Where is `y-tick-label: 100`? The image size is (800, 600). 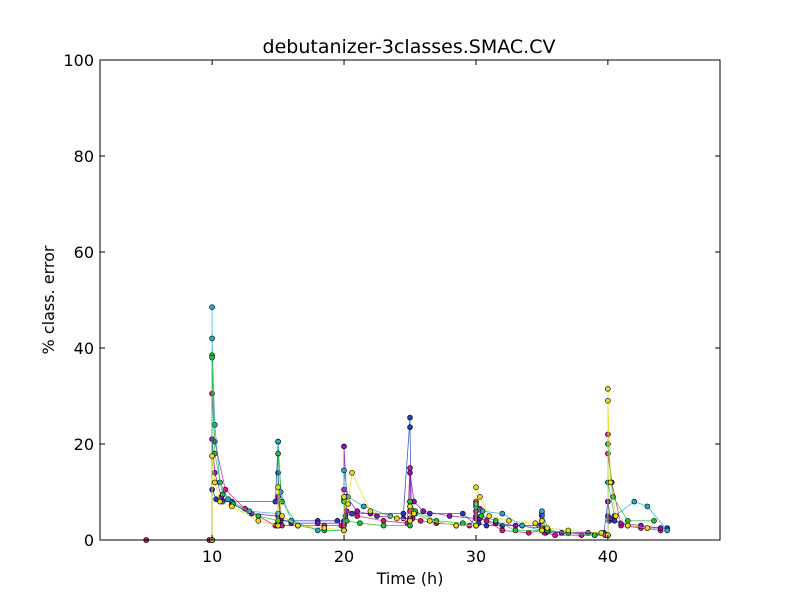 y-tick-label: 100 is located at coordinates (78, 60).